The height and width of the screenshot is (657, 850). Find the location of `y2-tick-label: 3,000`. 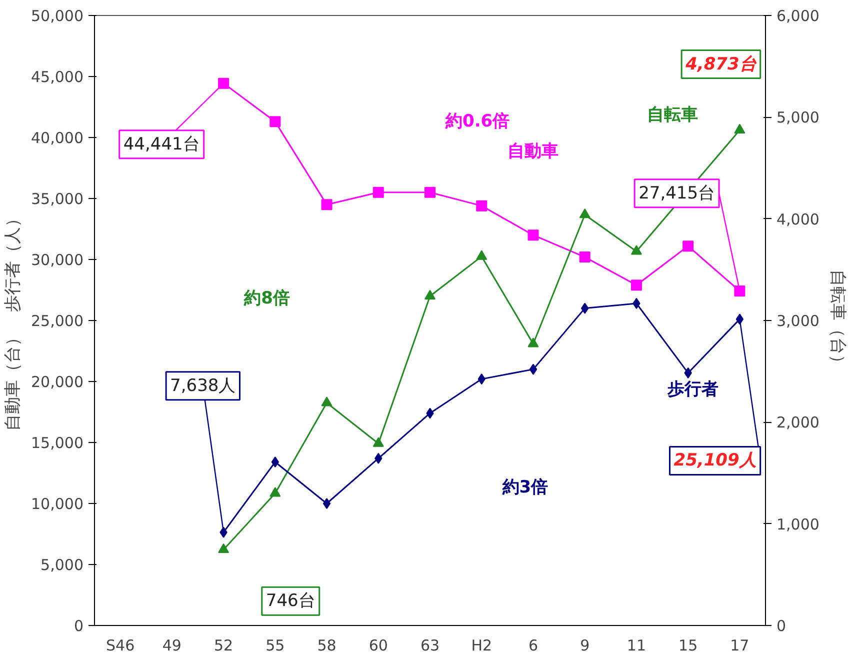

y2-tick-label: 3,000 is located at coordinates (798, 321).